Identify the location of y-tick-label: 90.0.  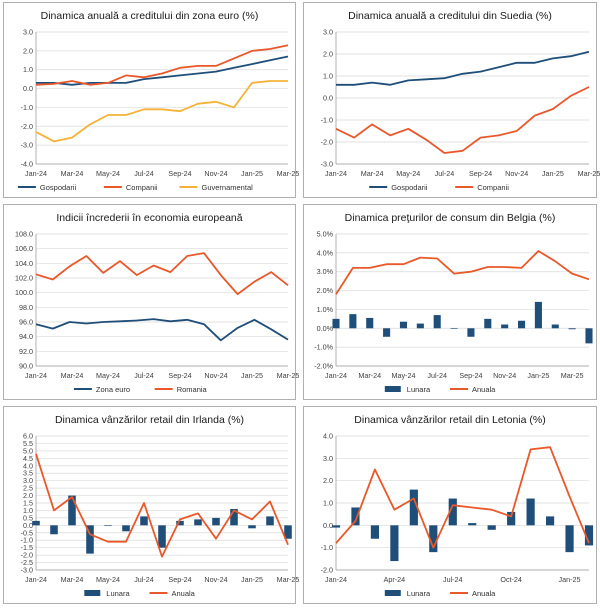
(26, 366).